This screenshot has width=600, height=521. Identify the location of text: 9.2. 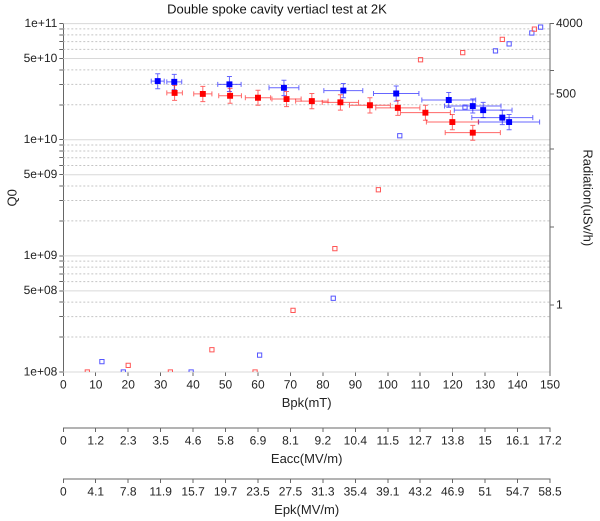
(323, 441).